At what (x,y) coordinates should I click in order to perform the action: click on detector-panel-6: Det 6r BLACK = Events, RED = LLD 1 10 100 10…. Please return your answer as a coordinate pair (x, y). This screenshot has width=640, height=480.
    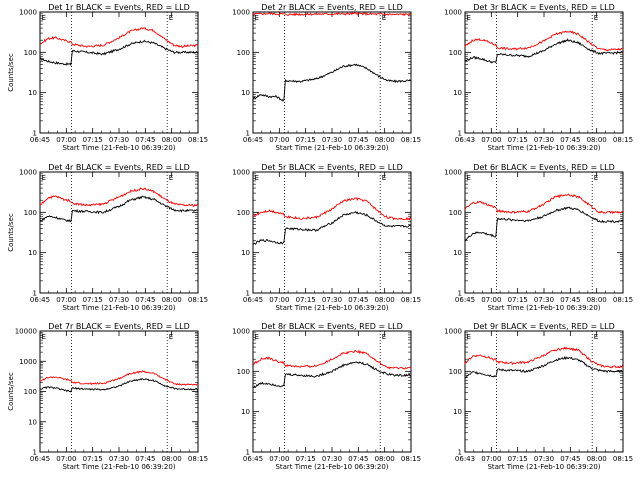
    Looking at the image, I should click on (538, 237).